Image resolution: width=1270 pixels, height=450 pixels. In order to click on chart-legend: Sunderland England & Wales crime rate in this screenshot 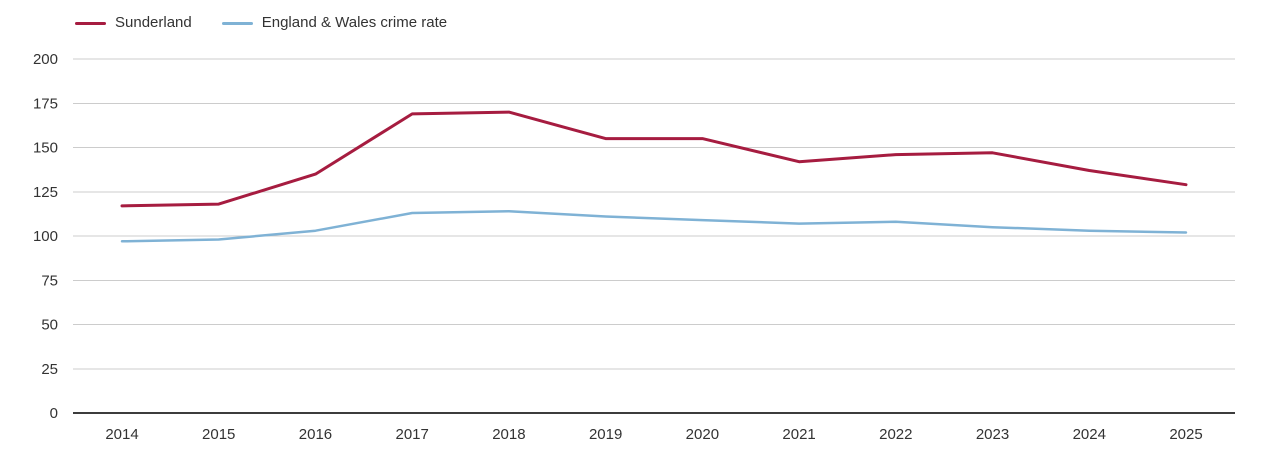, I will do `click(261, 23)`.